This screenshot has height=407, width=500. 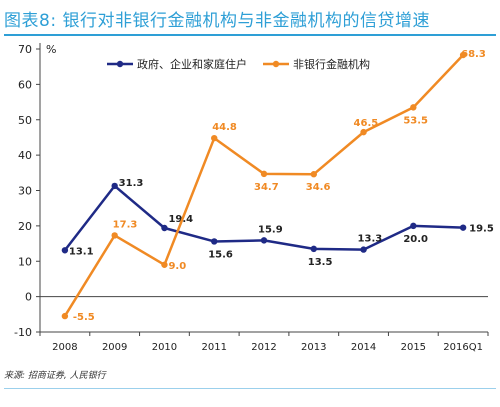 What do you see at coordinates (318, 187) in the screenshot?
I see `data-label-1: 34.6` at bounding box center [318, 187].